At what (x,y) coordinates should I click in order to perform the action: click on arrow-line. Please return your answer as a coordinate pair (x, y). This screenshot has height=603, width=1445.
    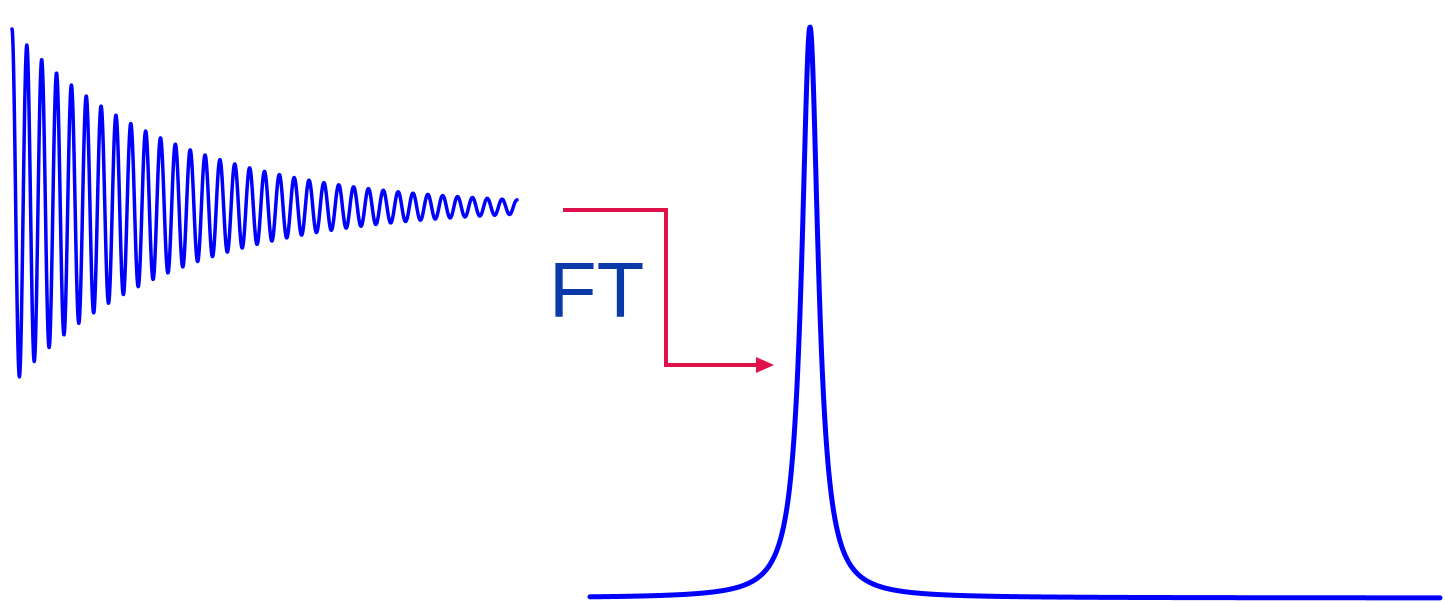
    Looking at the image, I should click on (660, 287).